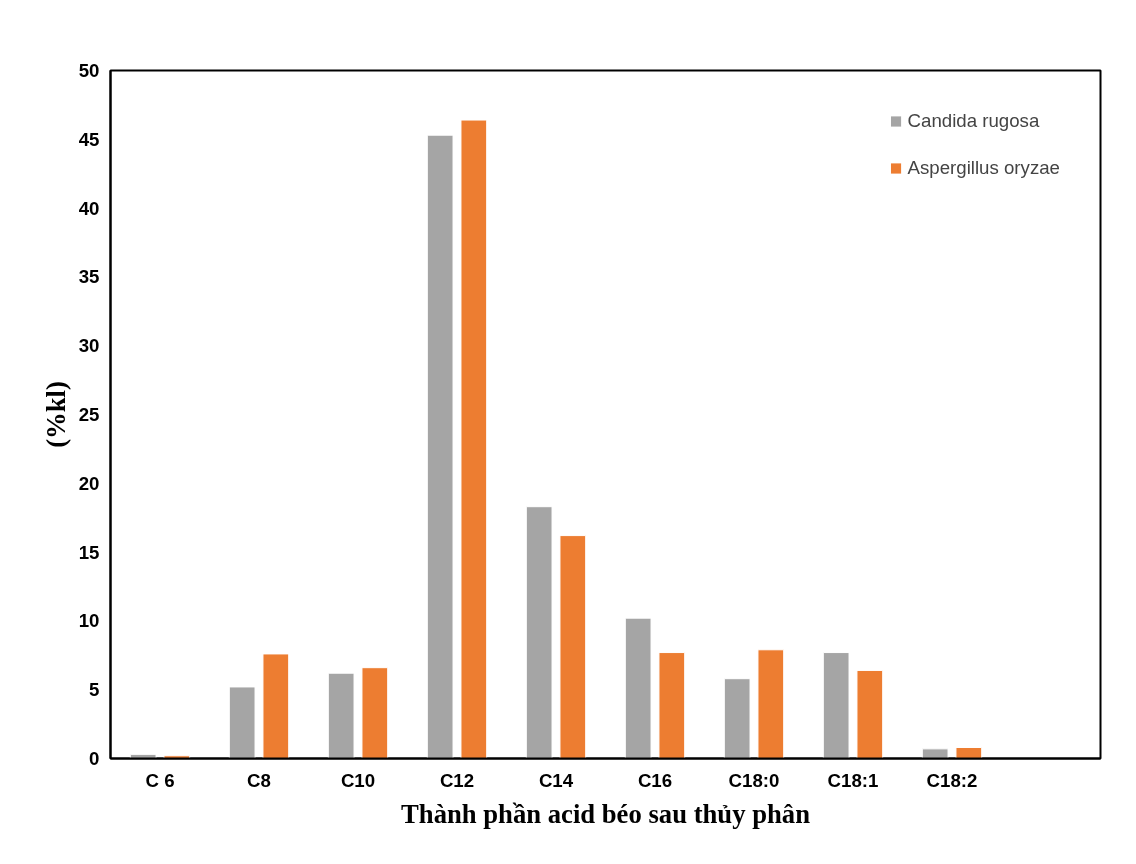 This screenshot has width=1136, height=864. What do you see at coordinates (89, 208) in the screenshot?
I see `y-tick-label: 40` at bounding box center [89, 208].